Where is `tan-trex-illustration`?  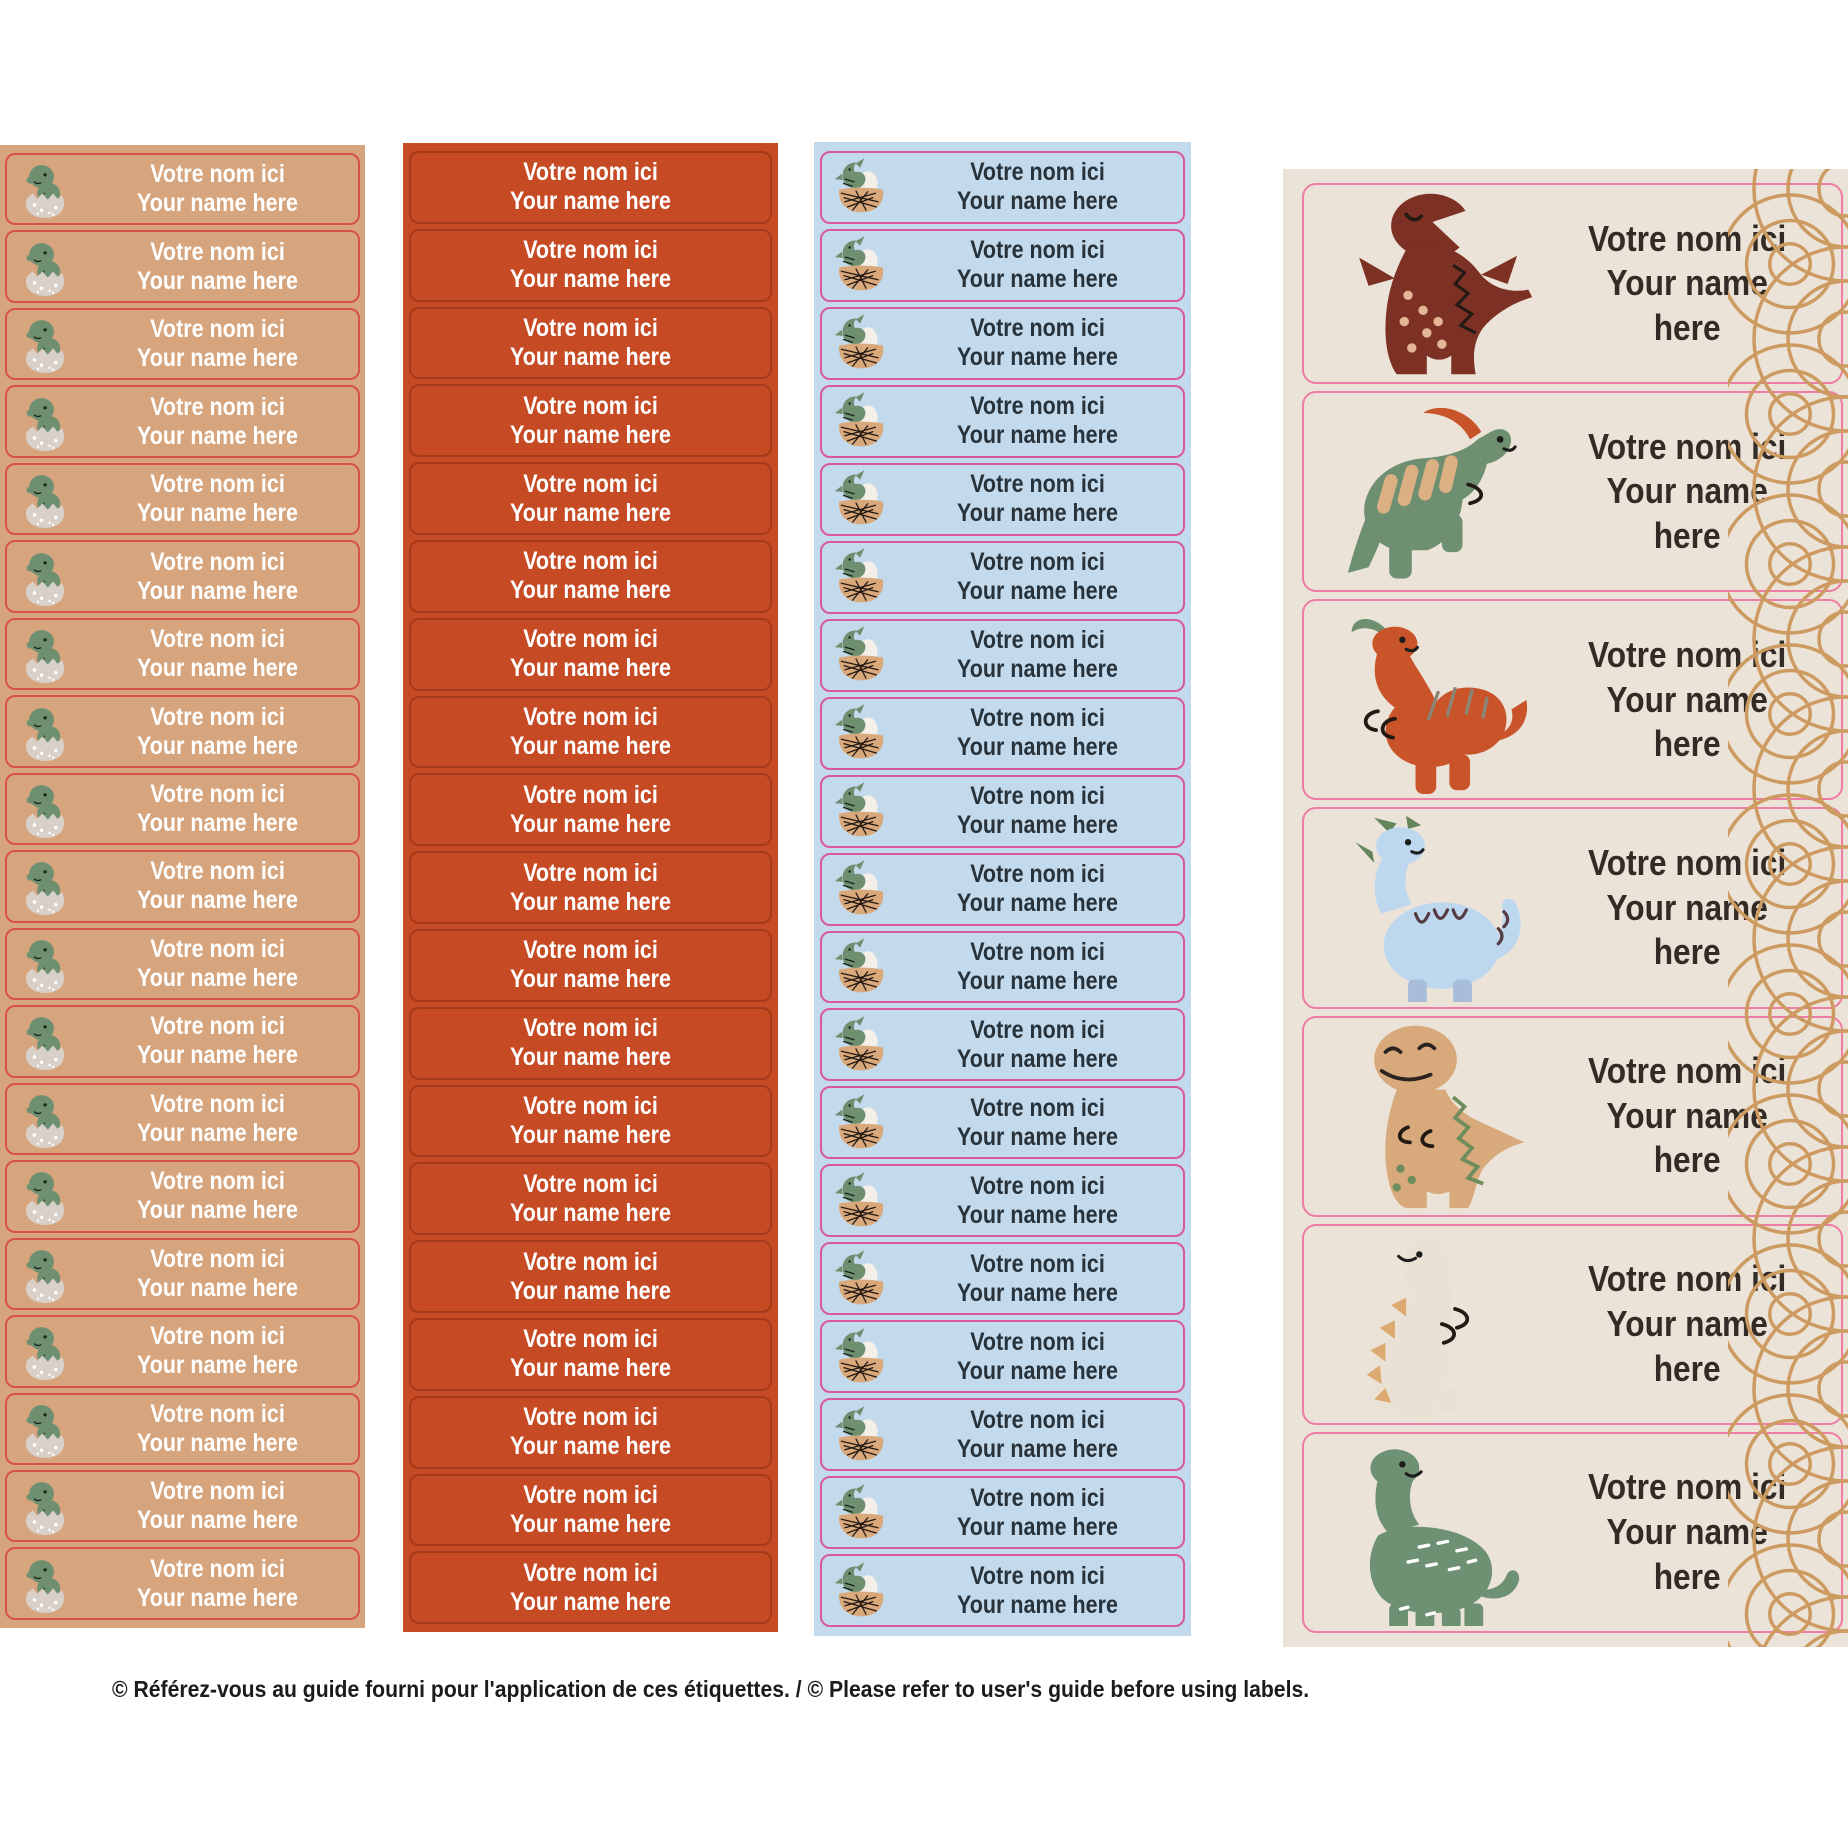 tan-trex-illustration is located at coordinates (1447, 1116).